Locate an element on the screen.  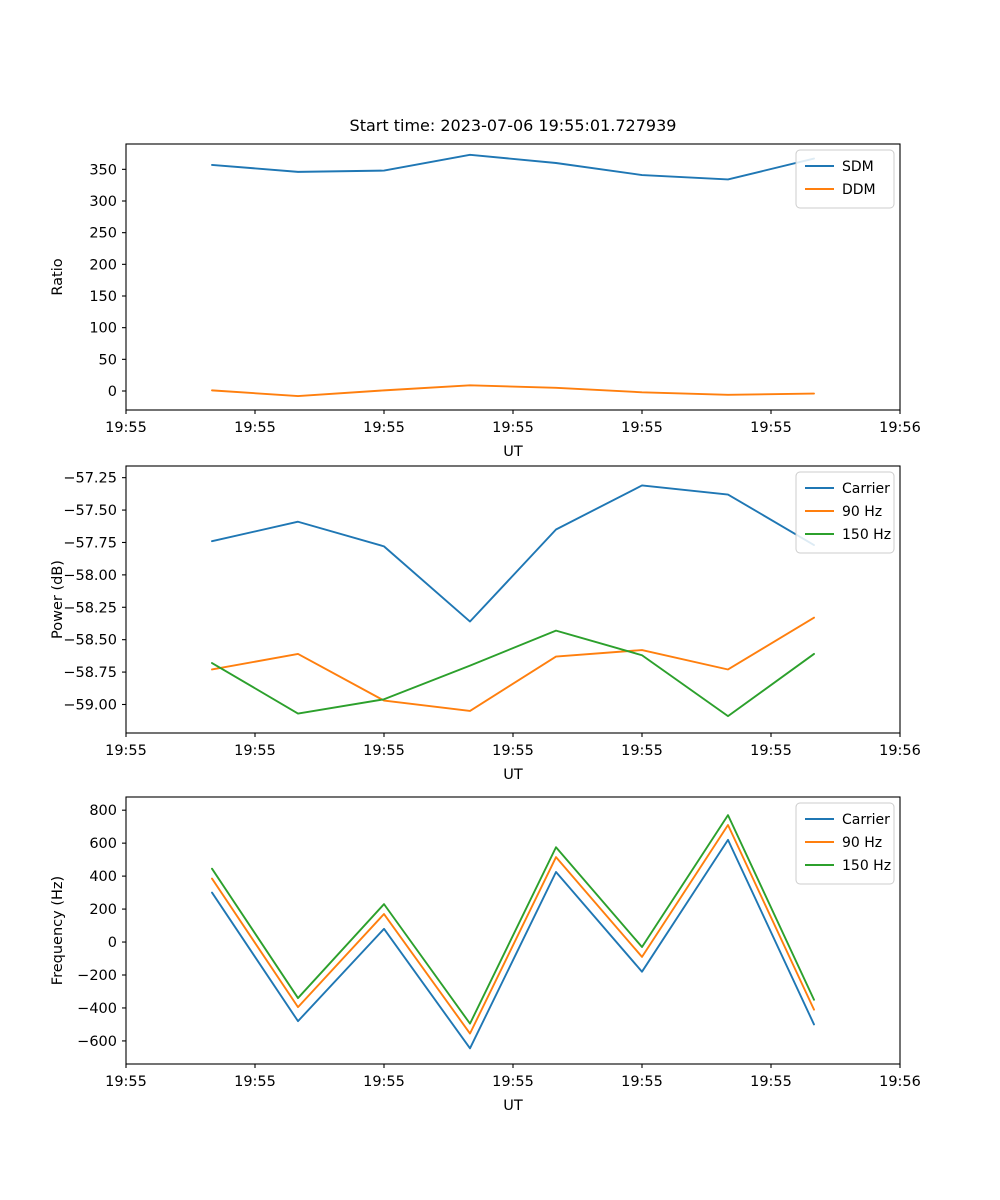
y-axis-label: Power (dB) is located at coordinates (58, 599).